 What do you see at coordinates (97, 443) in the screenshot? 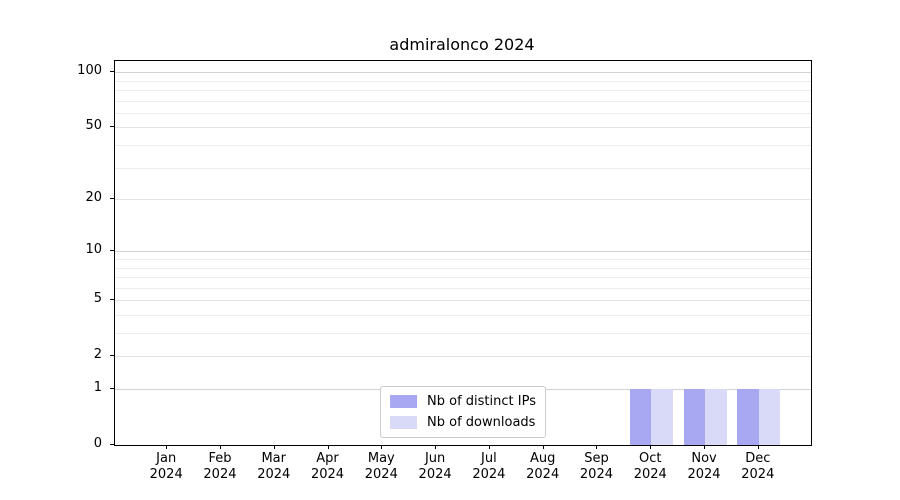
I see `y-tick-label: 0` at bounding box center [97, 443].